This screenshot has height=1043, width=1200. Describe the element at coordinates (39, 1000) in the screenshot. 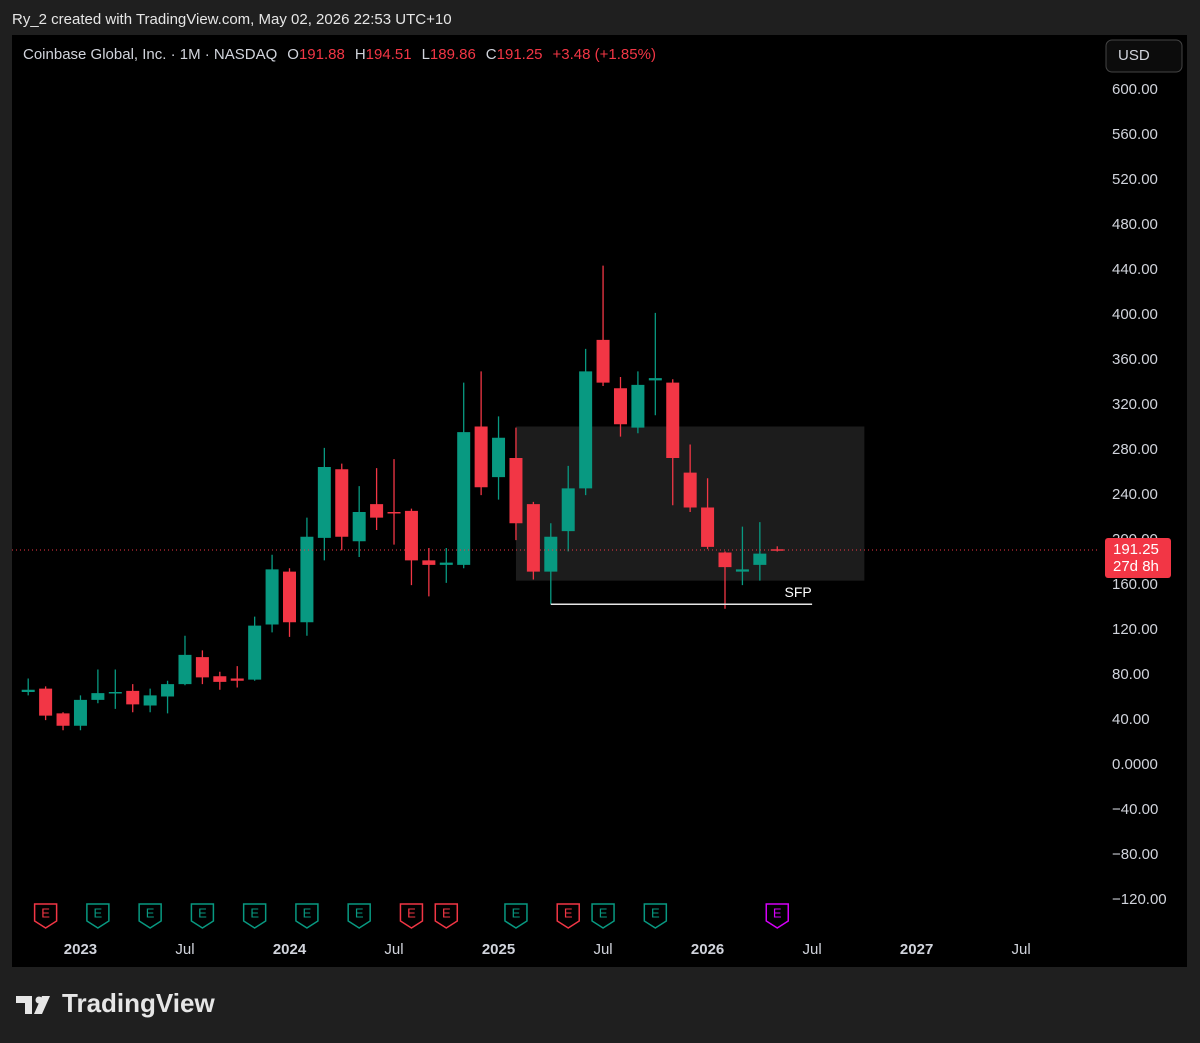

I see `logo-dot` at that location.